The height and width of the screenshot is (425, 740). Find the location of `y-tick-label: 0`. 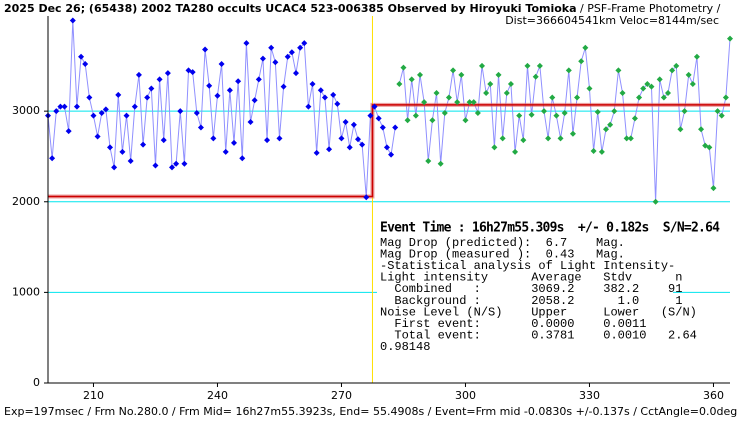

y-tick-label: 0 is located at coordinates (36, 382).